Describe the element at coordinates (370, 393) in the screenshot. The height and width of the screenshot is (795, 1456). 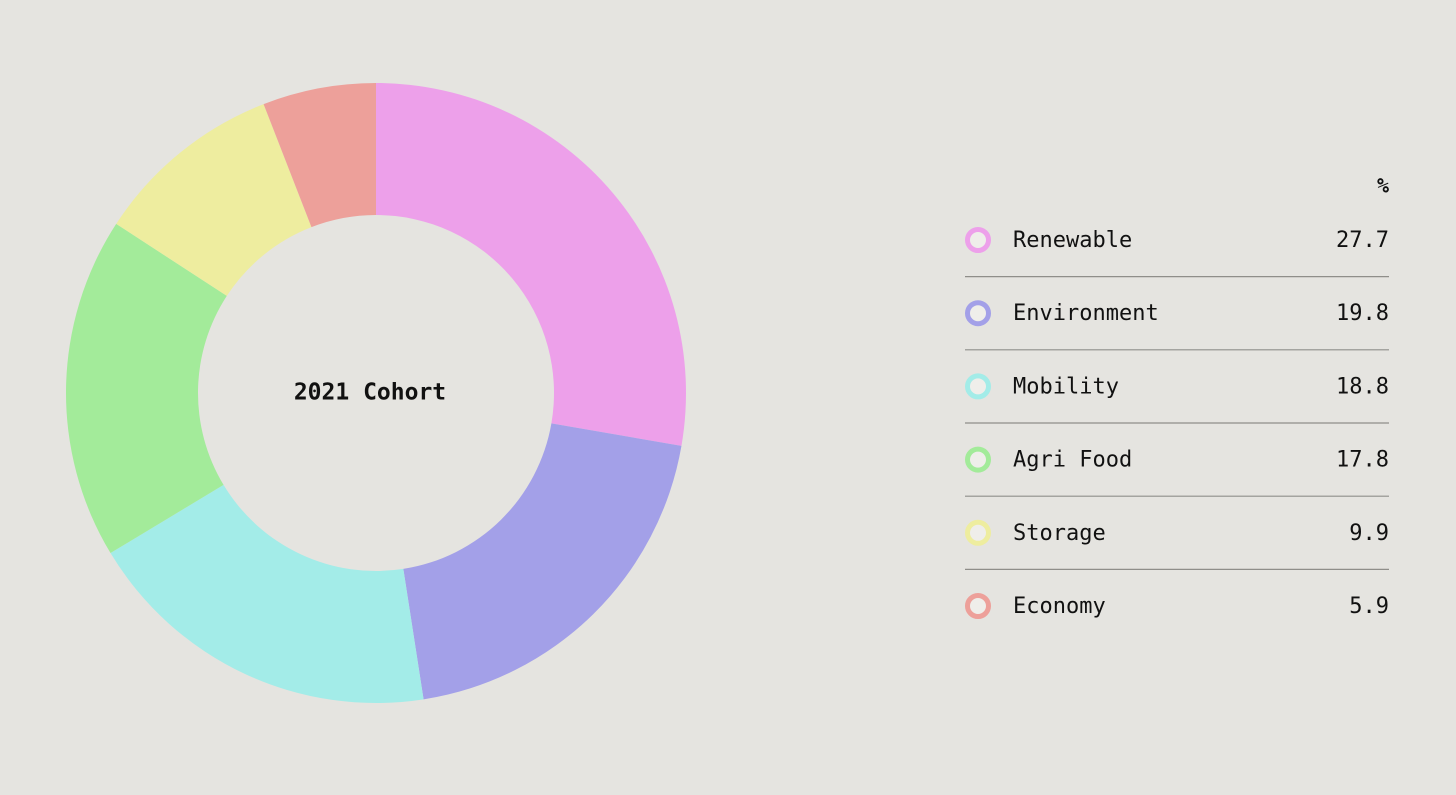
I see `chart-title: 2021 Cohort` at that location.